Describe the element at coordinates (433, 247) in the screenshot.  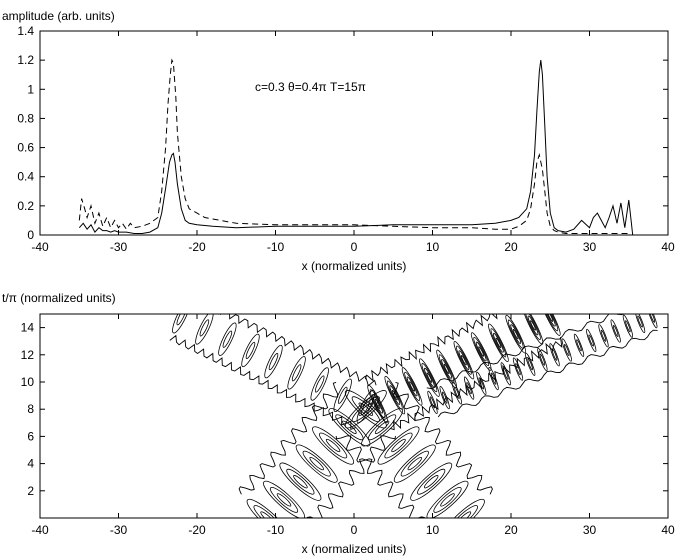
I see `x-tick-label: 10` at that location.